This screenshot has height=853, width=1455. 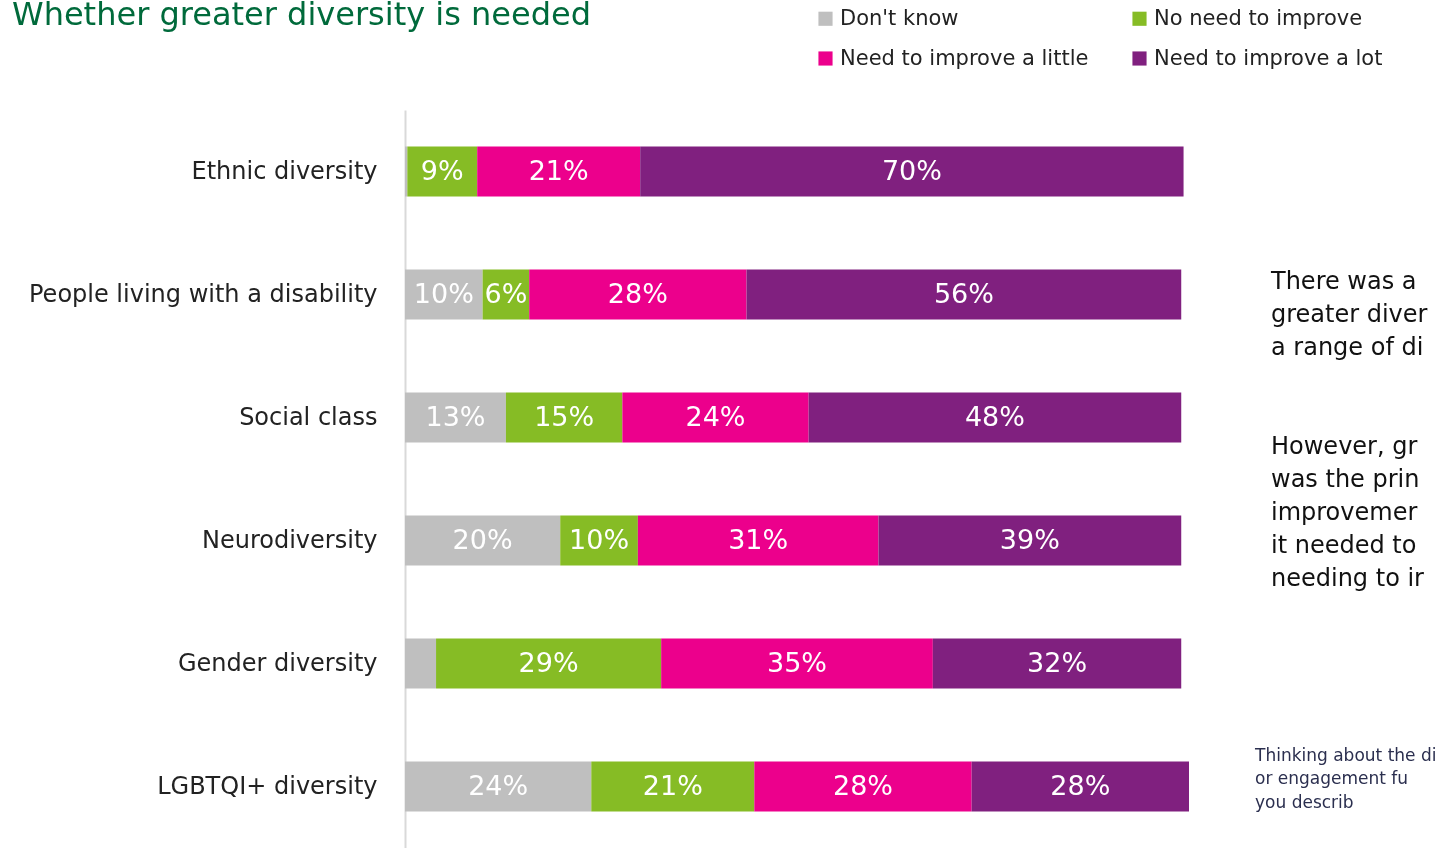 I want to click on data-label: 15%, so click(x=564, y=416).